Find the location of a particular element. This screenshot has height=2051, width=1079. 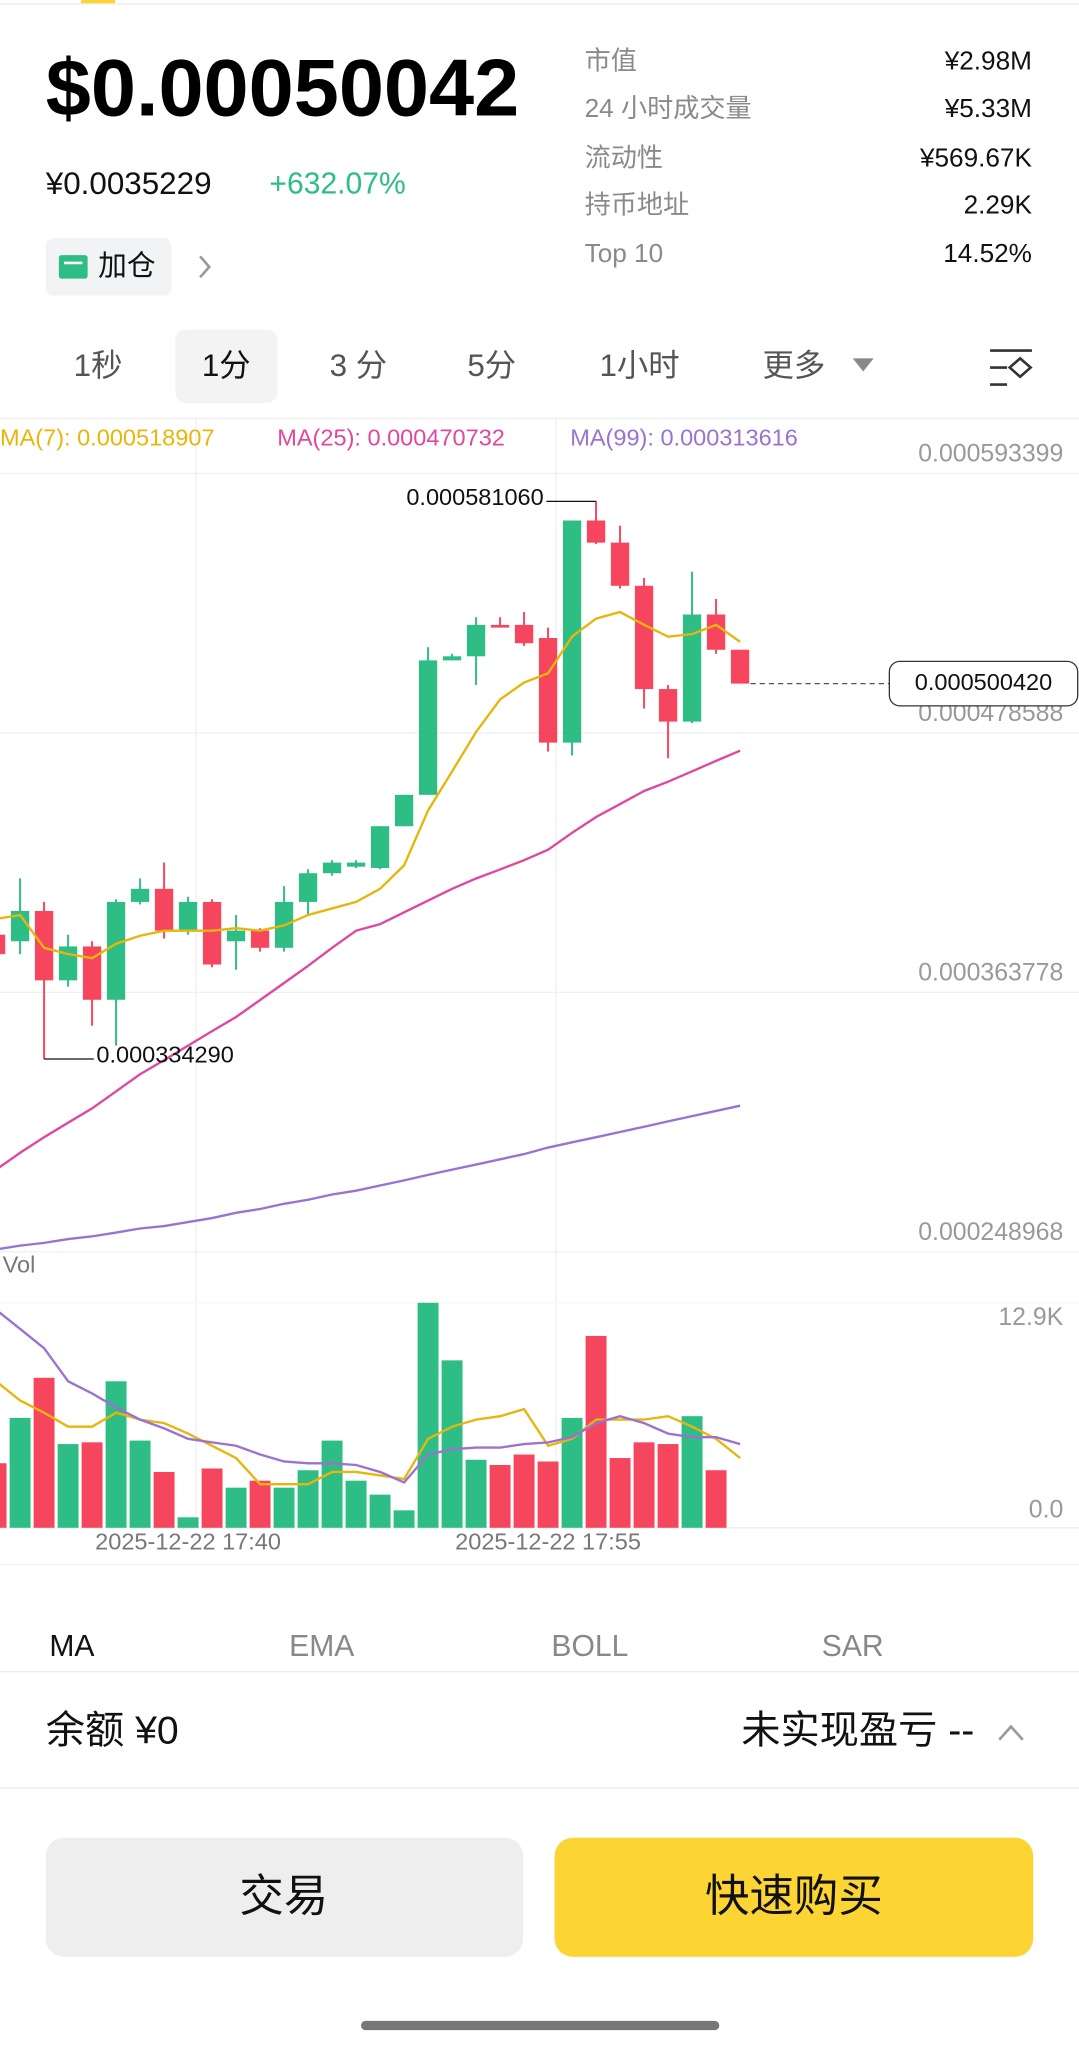

x-tick-label: 2025-12-22 17:40 is located at coordinates (188, 1542).